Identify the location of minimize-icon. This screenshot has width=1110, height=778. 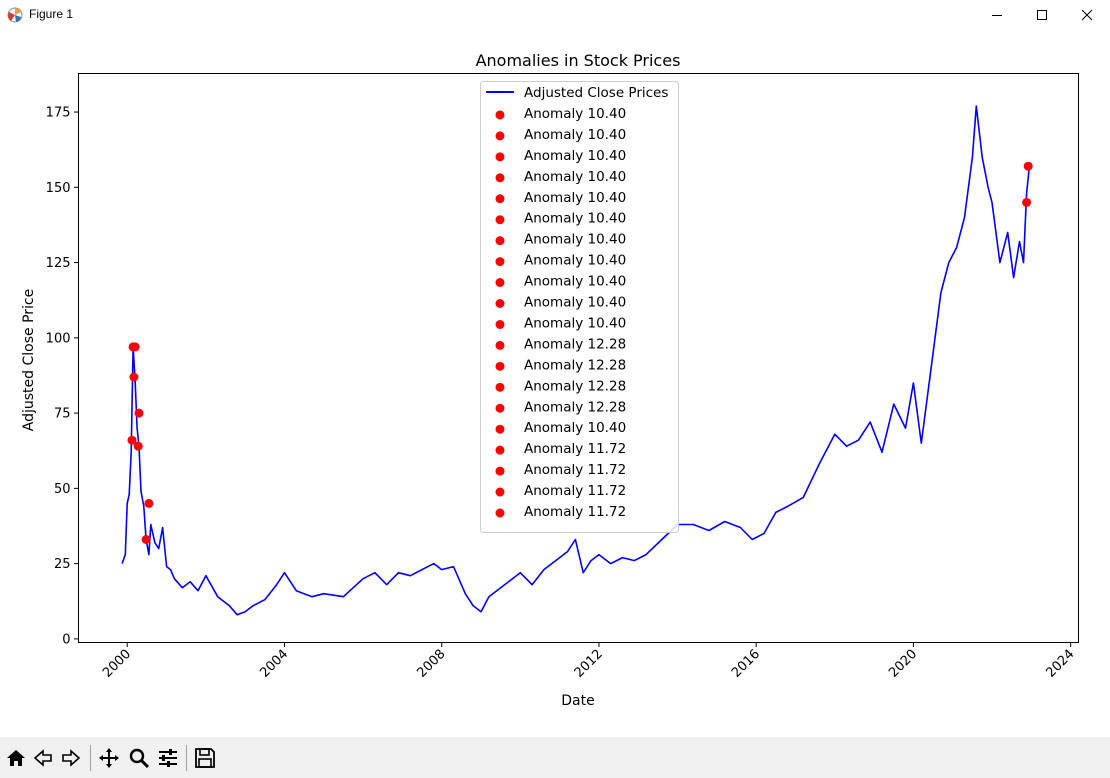
(997, 15).